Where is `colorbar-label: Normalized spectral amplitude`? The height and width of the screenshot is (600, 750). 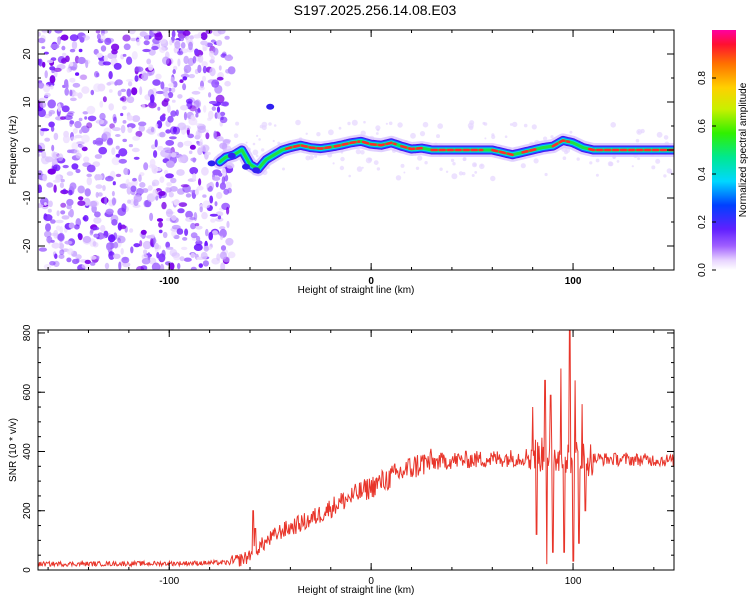 colorbar-label: Normalized spectral amplitude is located at coordinates (743, 149).